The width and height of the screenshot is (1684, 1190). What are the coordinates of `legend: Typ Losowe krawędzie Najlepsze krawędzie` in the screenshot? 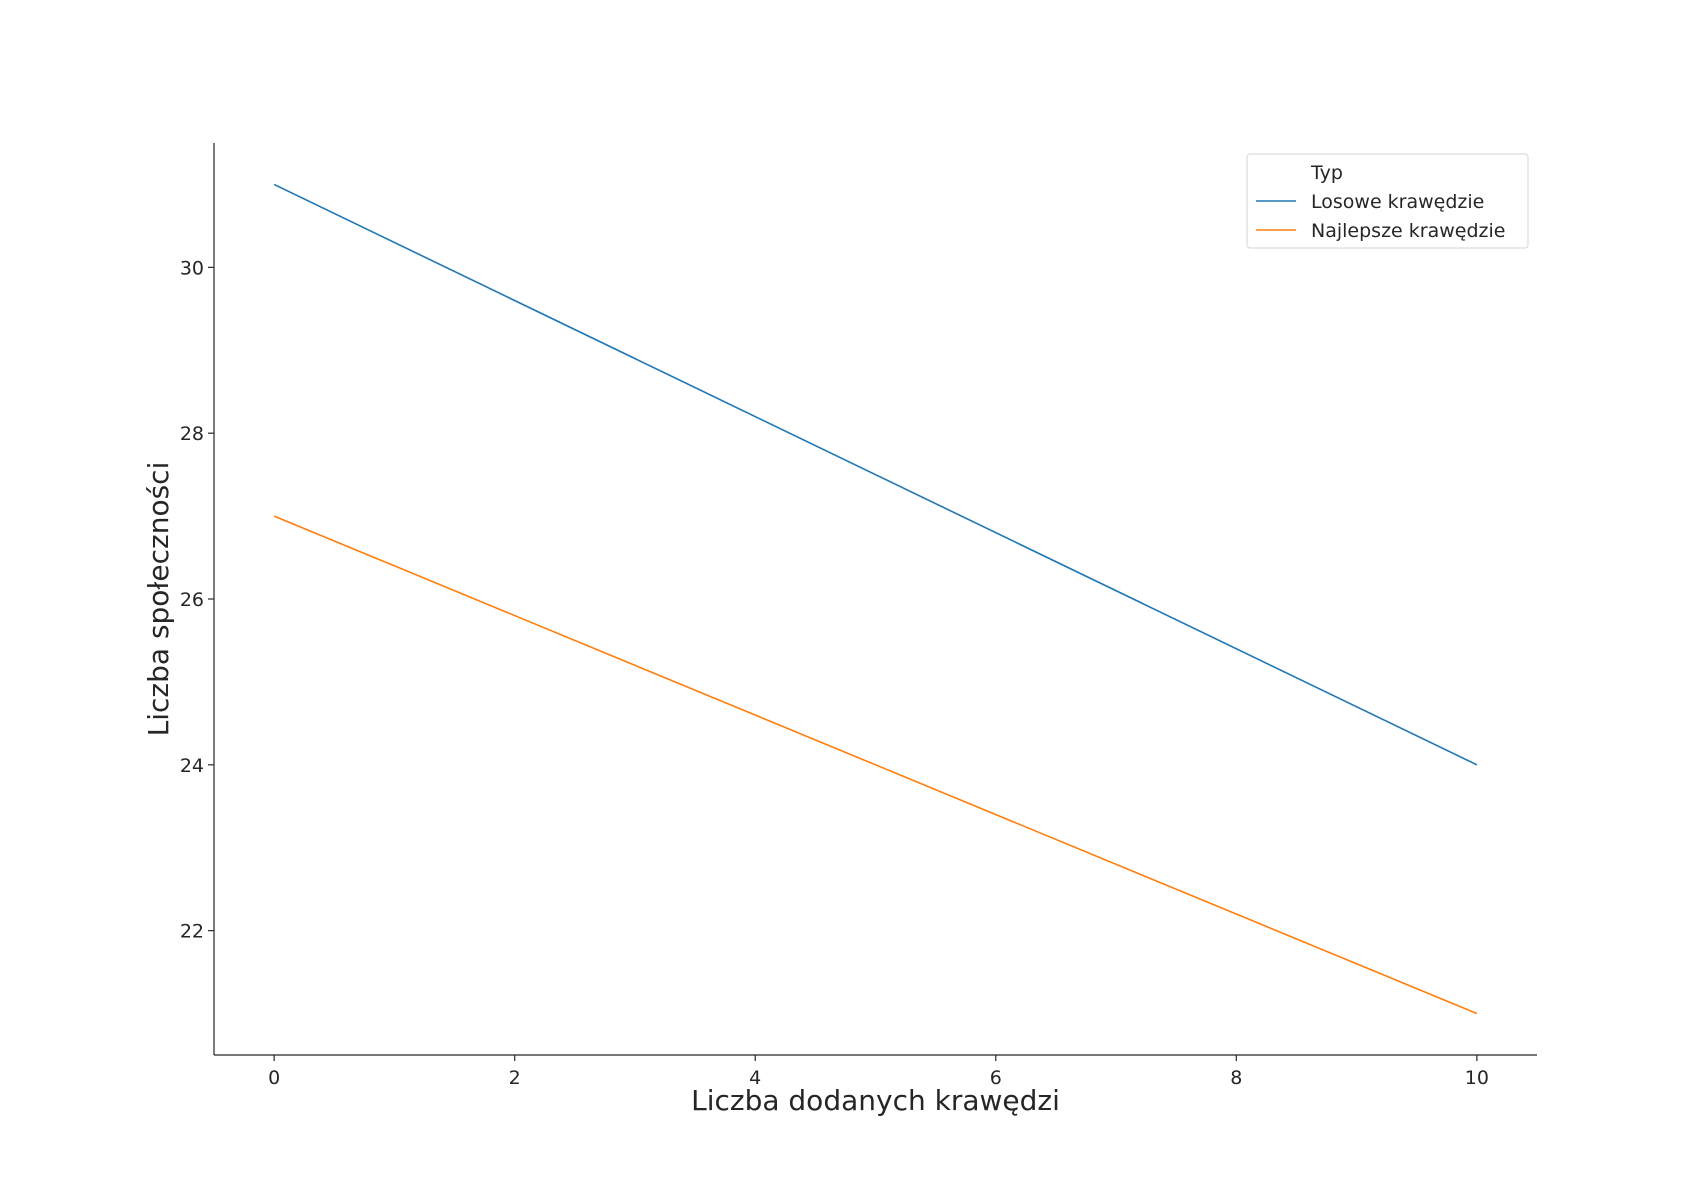 It's located at (1387, 201).